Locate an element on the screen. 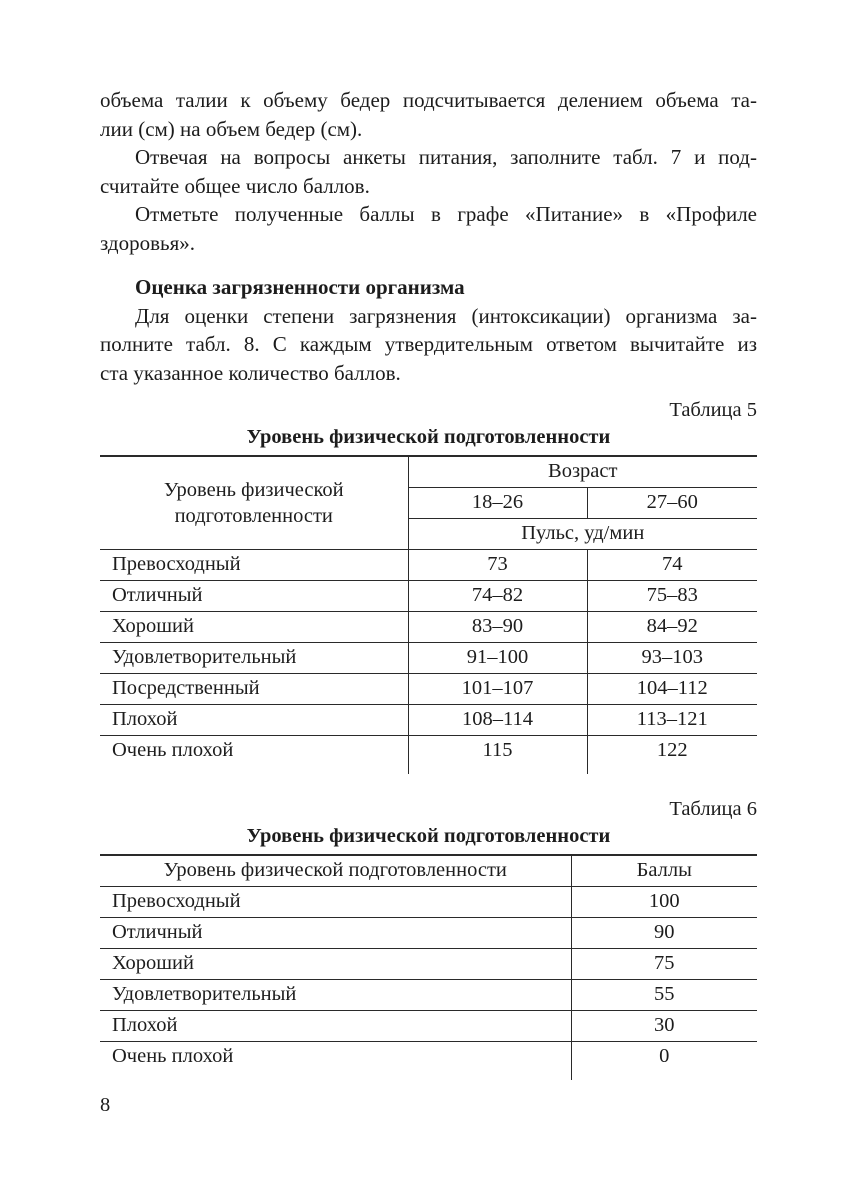 The height and width of the screenshot is (1182, 857). table-row: Плохой 108–114 113–121 is located at coordinates (428, 719).